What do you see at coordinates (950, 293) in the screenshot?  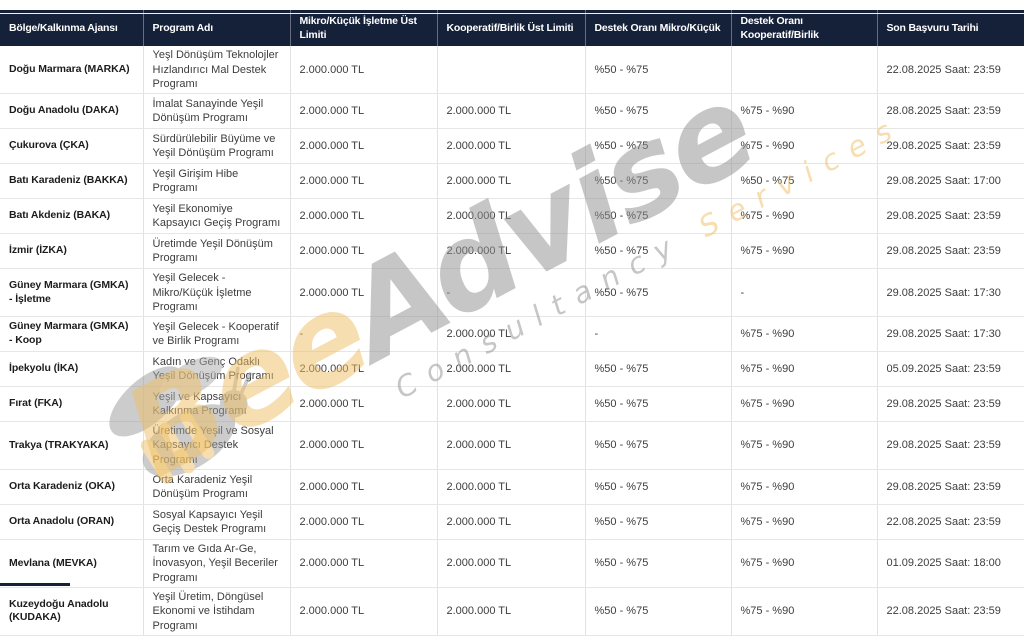 I see `cell-deadline: 29.08.2025 Saat: 17:30` at bounding box center [950, 293].